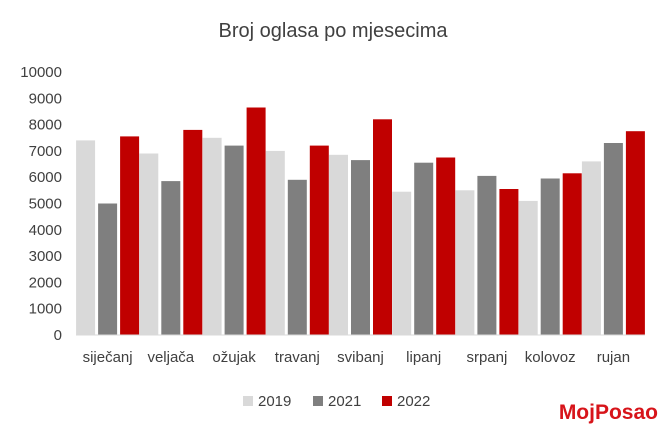 Image resolution: width=666 pixels, height=431 pixels. I want to click on y-tick-label: 9000, so click(45, 98).